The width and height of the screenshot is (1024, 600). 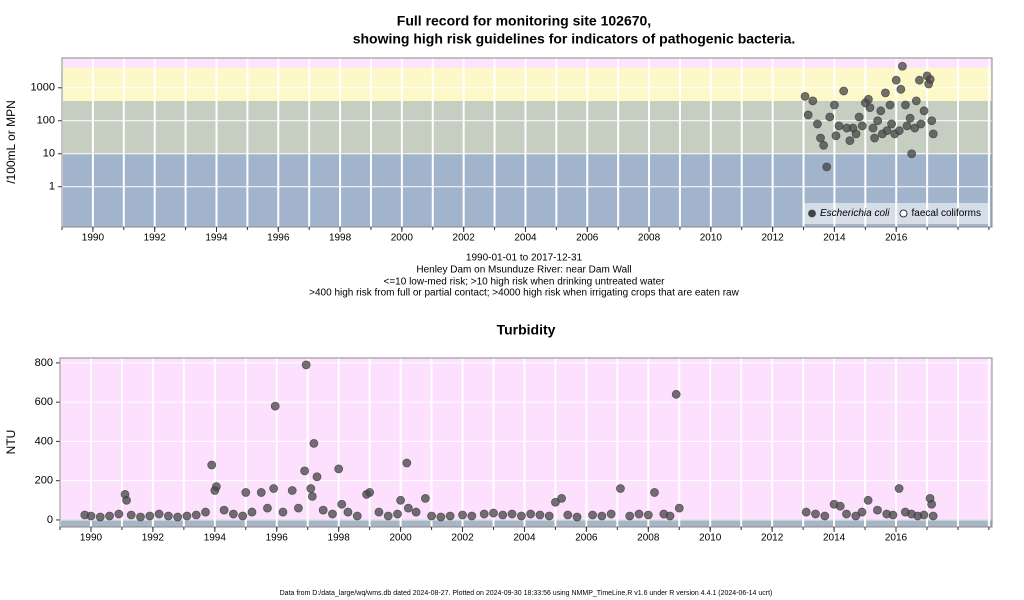 I want to click on x-tick-label: 2012, so click(x=773, y=238).